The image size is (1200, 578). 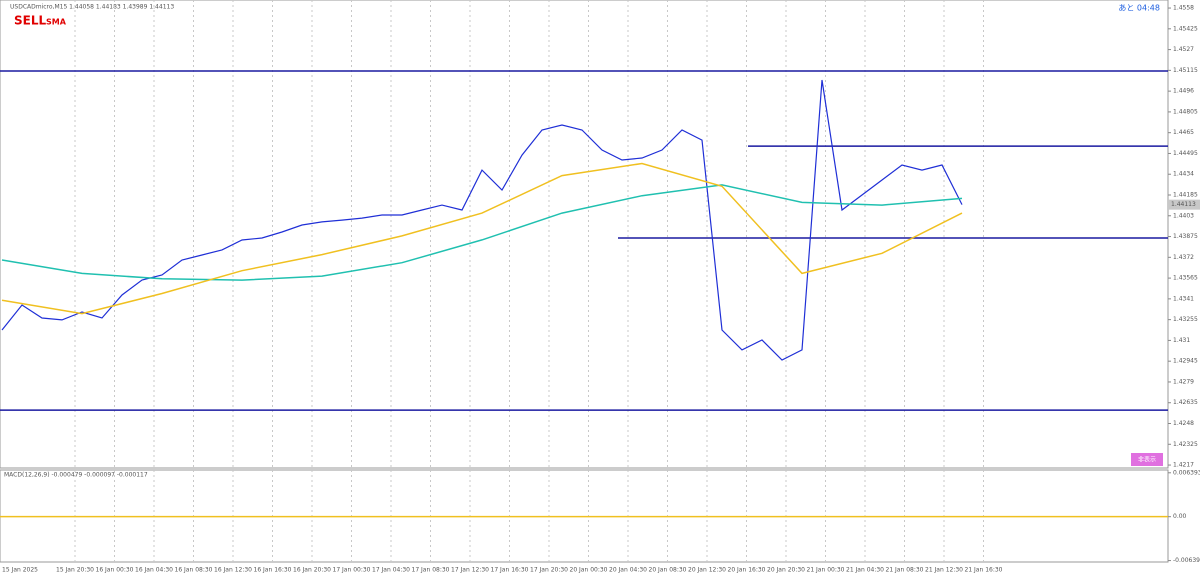 I want to click on x-tick-label: 17 Jan 16:30, so click(x=510, y=570).